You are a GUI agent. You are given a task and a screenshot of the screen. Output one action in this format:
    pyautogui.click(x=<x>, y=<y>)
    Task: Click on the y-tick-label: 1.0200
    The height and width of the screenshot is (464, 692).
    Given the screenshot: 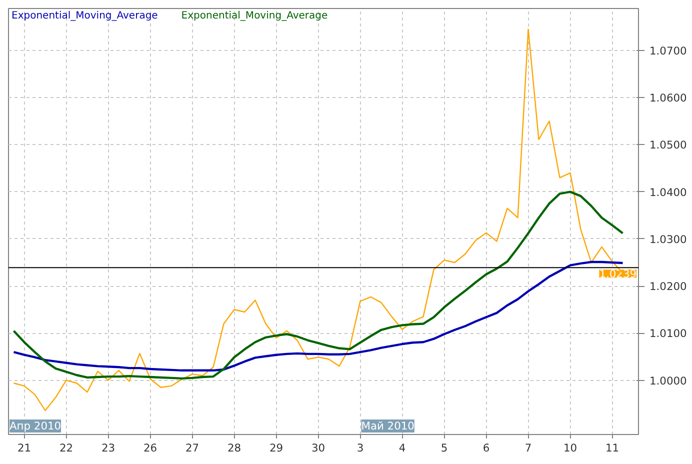 What is the action you would take?
    pyautogui.click(x=669, y=287)
    